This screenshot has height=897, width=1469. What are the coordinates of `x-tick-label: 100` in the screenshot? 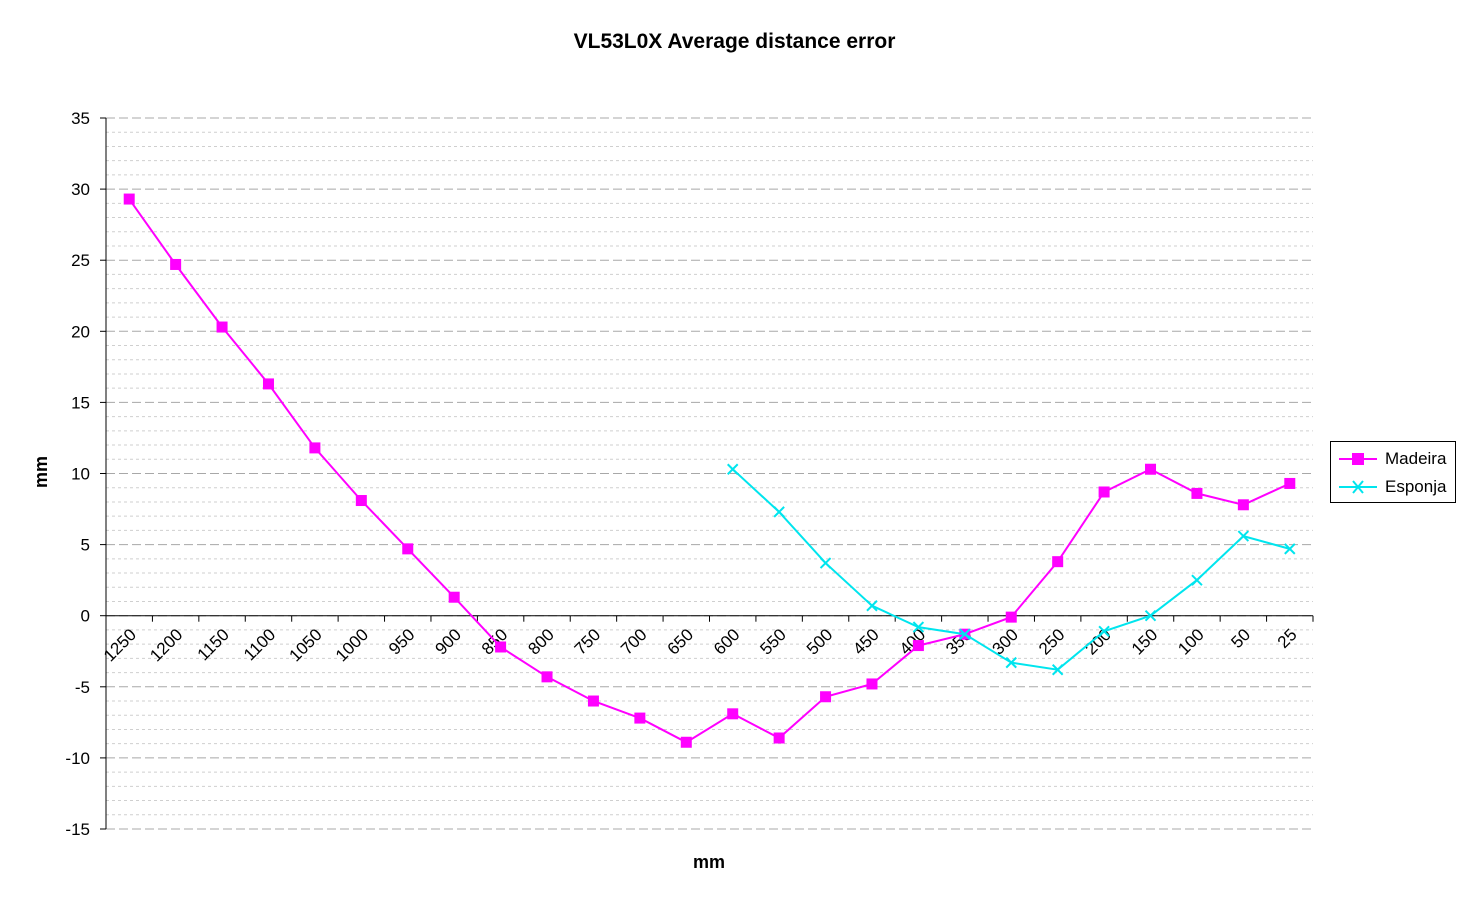 It's located at (1190, 641).